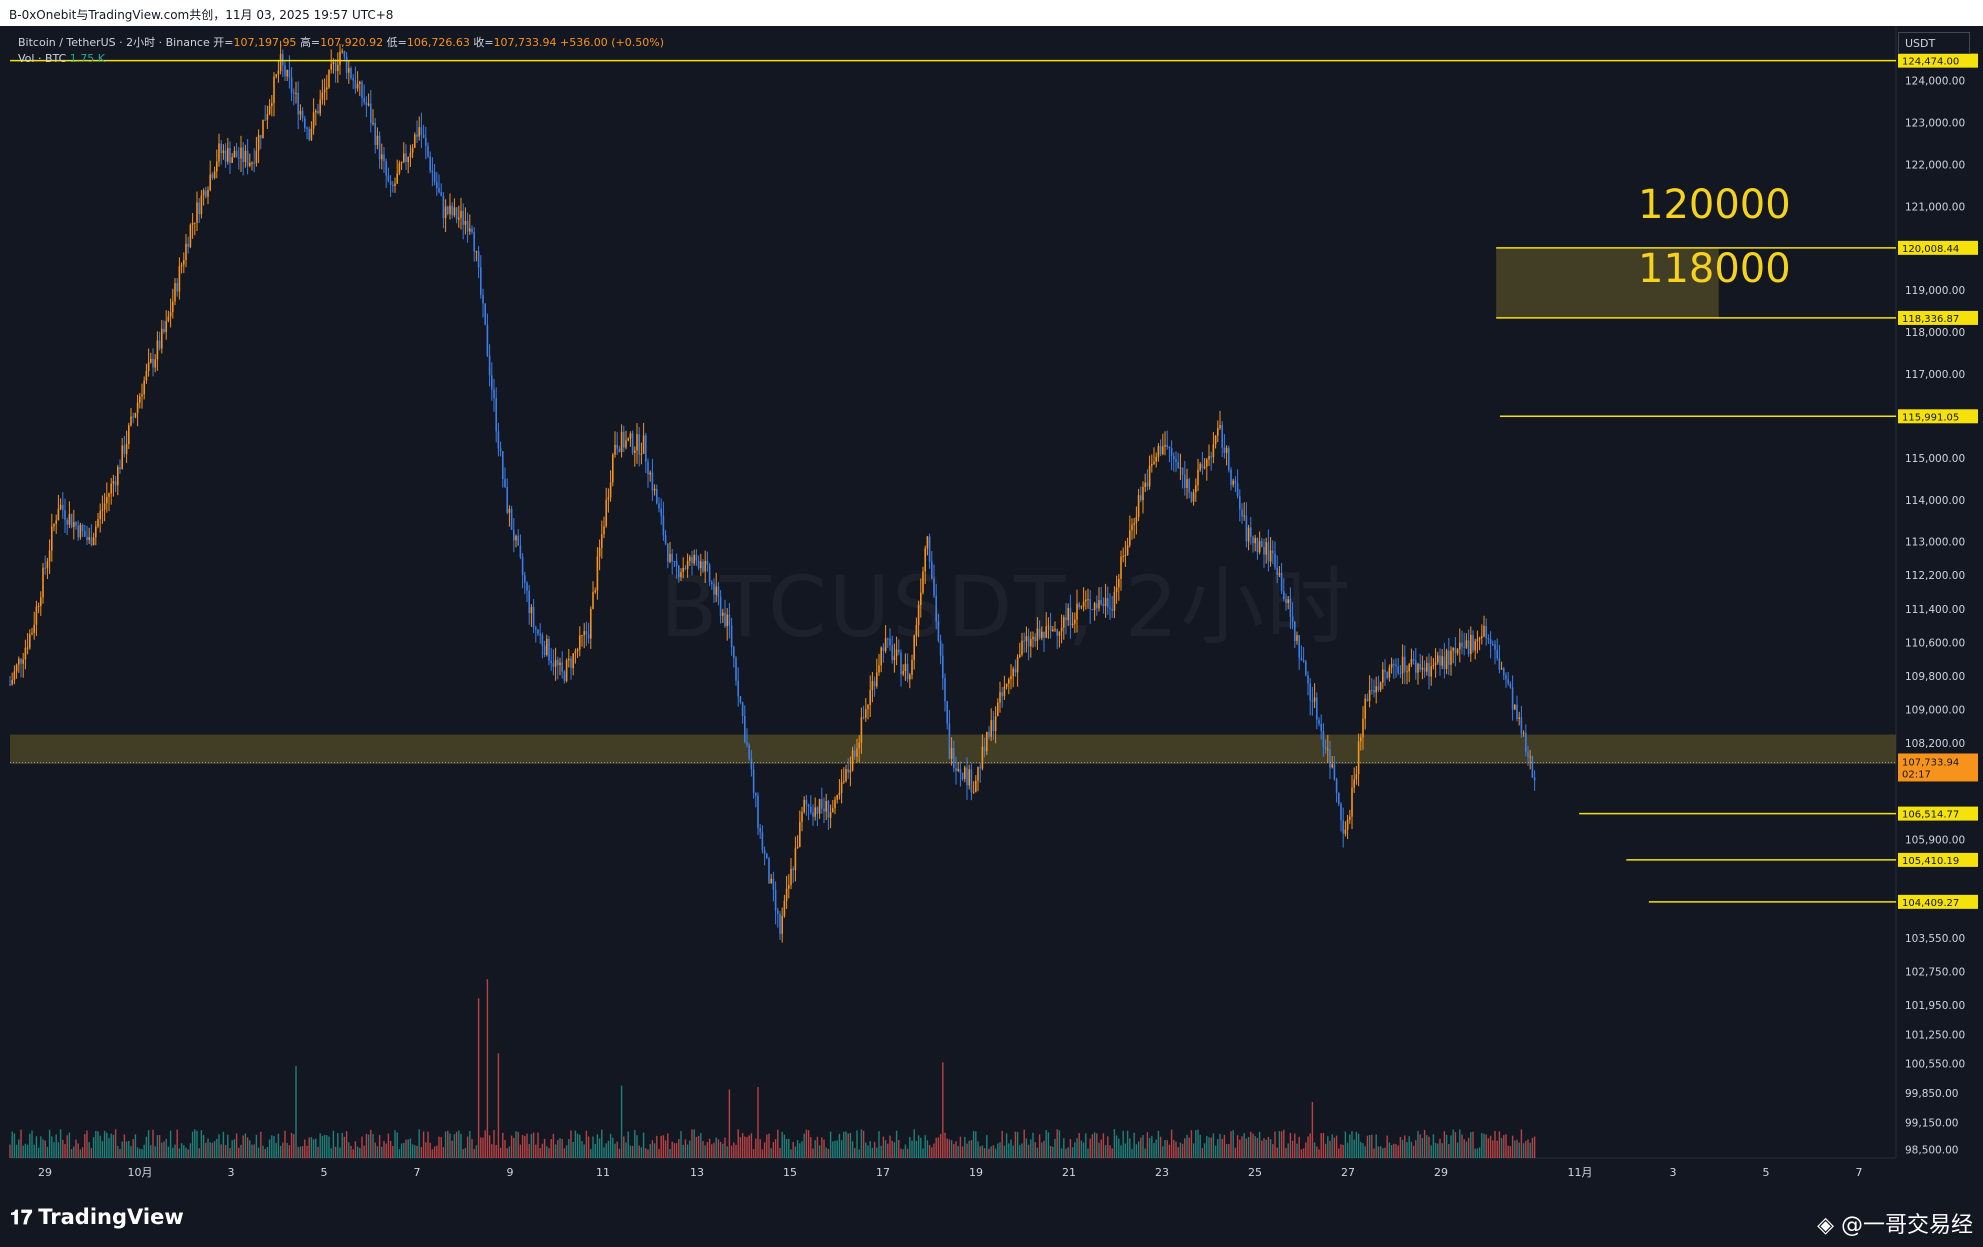 This screenshot has width=1983, height=1247. What do you see at coordinates (223, 42) in the screenshot?
I see `legend-open-label: 开=` at bounding box center [223, 42].